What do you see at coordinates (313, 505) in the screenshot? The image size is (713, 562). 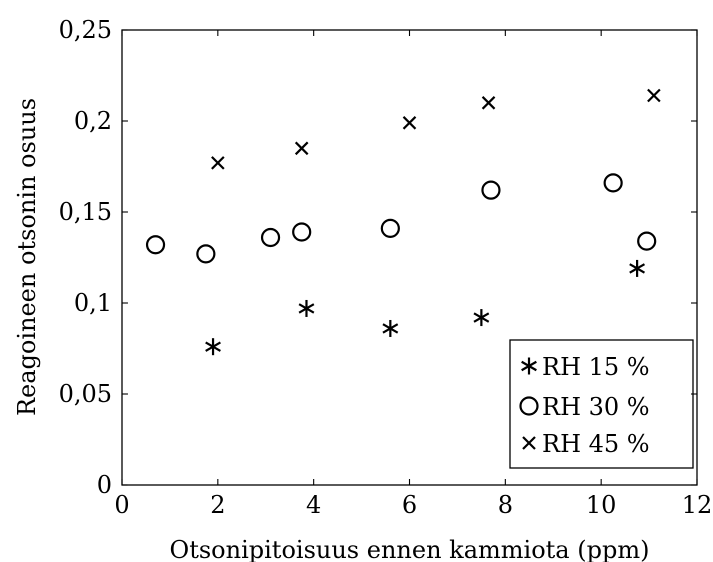 I see `x-tick-label: 4` at bounding box center [313, 505].